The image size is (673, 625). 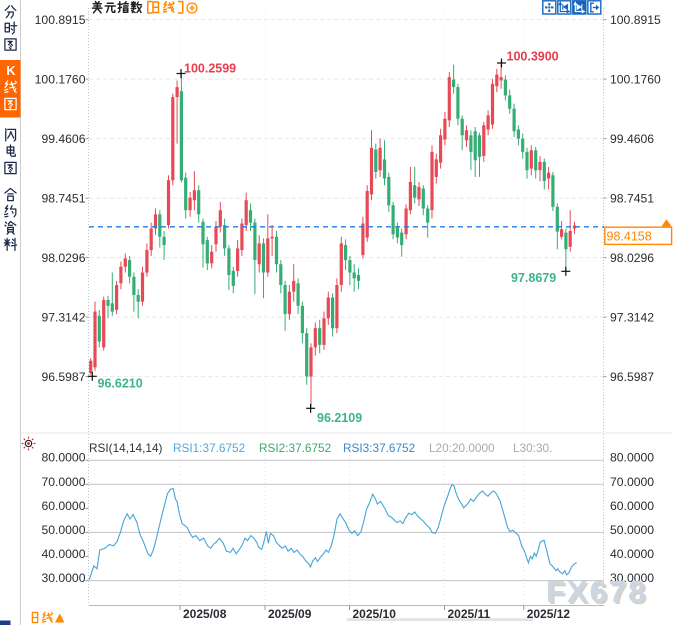 I want to click on svg-text: 96.2109, so click(x=339, y=418).